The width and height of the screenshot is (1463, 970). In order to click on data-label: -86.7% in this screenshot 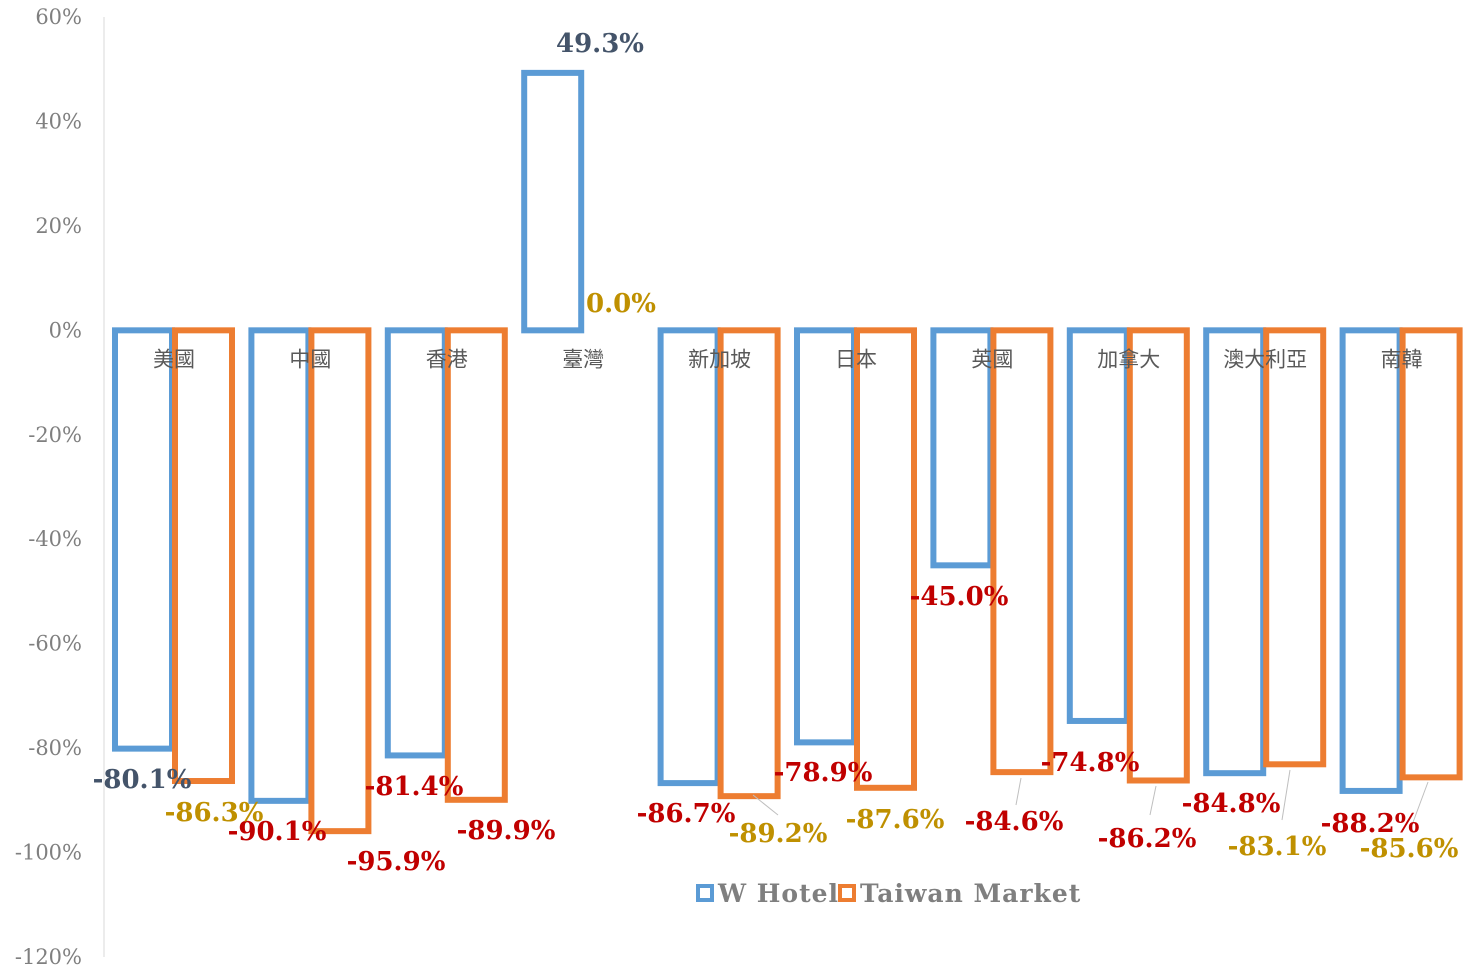, I will do `click(686, 814)`.